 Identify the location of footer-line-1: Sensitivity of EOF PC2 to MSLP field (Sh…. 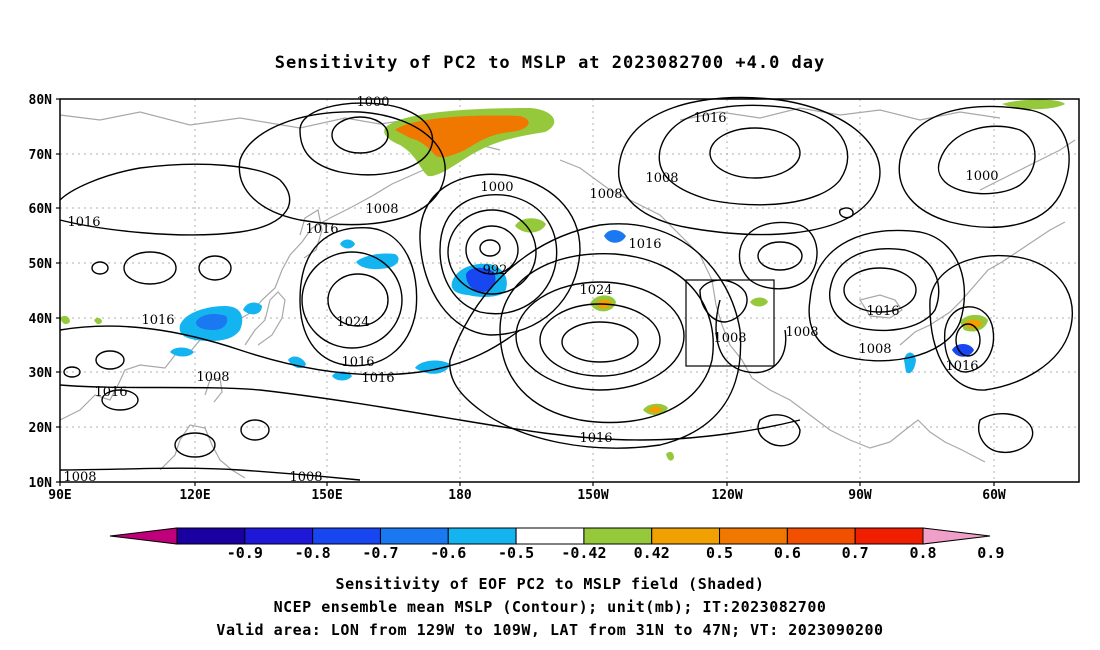
(550, 584).